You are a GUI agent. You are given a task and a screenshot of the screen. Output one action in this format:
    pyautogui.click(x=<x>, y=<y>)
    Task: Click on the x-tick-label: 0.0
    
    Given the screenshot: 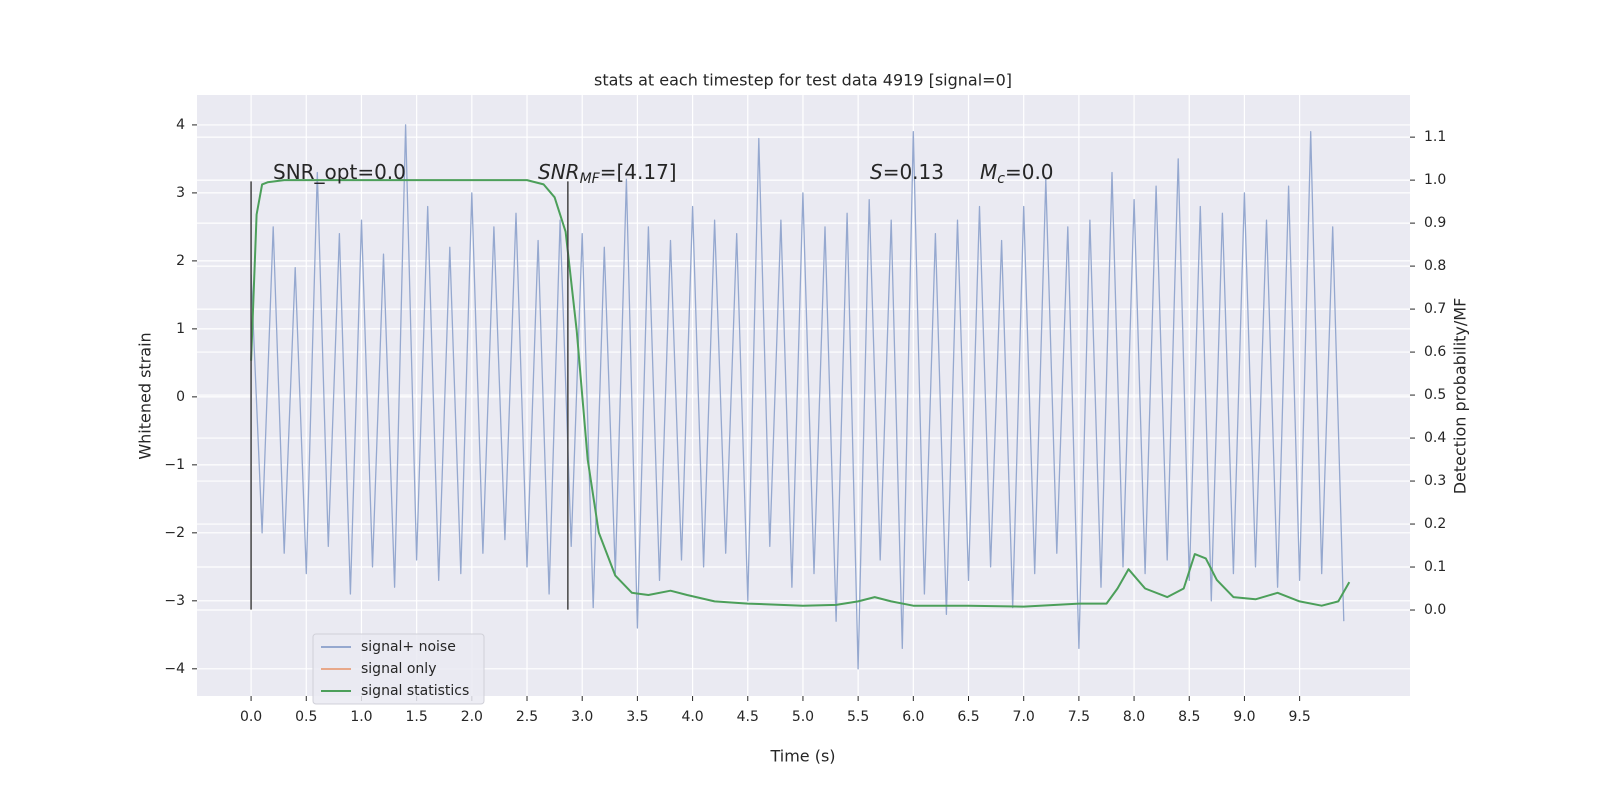 What is the action you would take?
    pyautogui.click(x=251, y=717)
    